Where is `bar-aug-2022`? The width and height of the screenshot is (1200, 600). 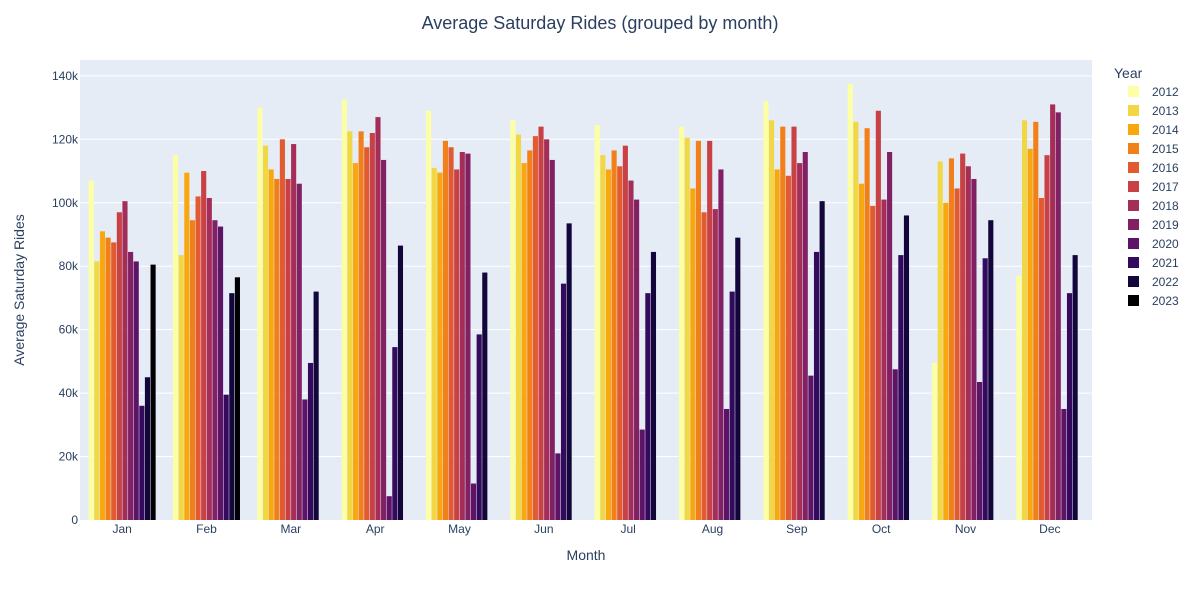 bar-aug-2022 is located at coordinates (738, 379).